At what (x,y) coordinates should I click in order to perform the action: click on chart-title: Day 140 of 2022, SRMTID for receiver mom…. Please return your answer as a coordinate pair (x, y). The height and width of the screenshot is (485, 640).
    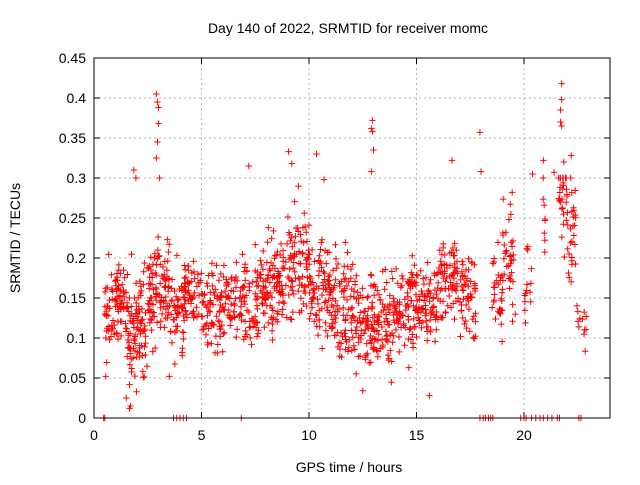
    Looking at the image, I should click on (348, 28).